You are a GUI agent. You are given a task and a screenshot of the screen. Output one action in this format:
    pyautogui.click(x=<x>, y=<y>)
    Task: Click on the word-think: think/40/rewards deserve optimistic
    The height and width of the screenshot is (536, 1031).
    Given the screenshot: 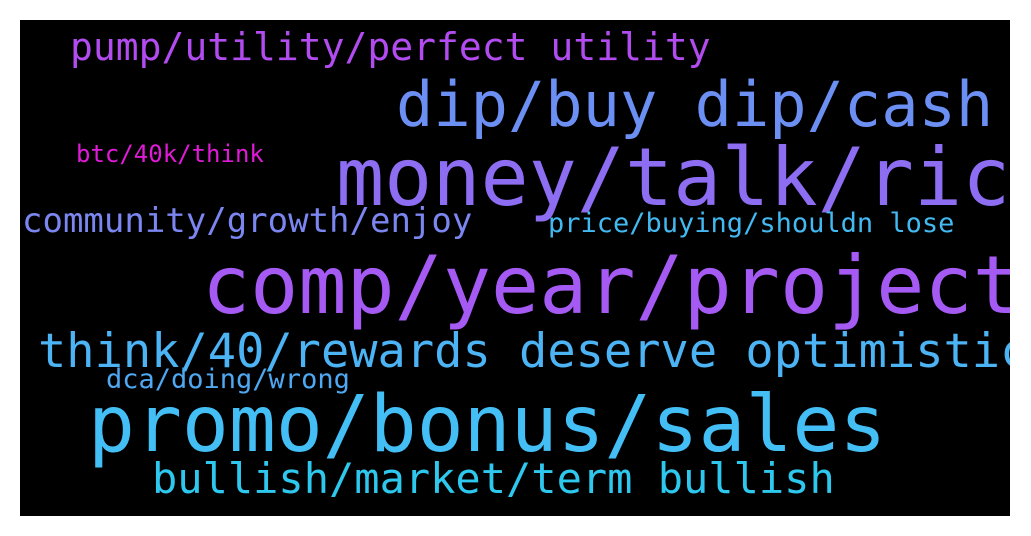 What is the action you would take?
    pyautogui.click(x=524, y=351)
    